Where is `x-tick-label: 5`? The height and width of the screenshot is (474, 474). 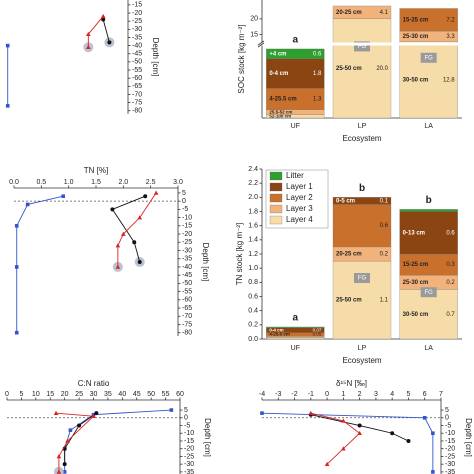
x-tick-label: 5 is located at coordinates (21, 394).